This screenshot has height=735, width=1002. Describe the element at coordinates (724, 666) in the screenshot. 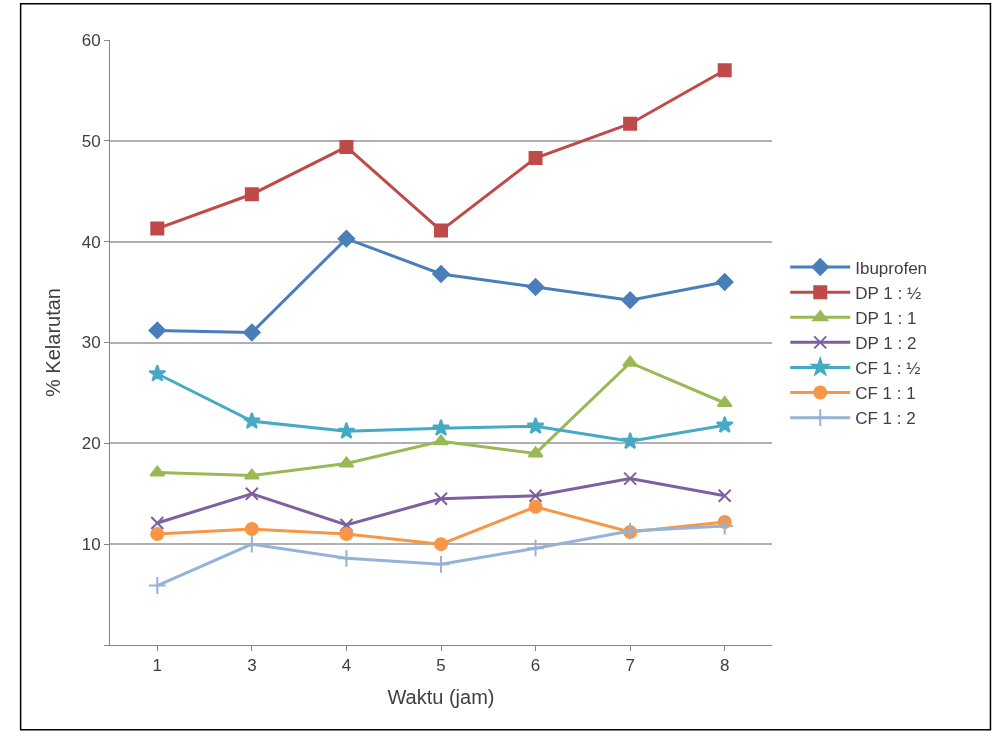

I see `x-tick-label: 8` at that location.